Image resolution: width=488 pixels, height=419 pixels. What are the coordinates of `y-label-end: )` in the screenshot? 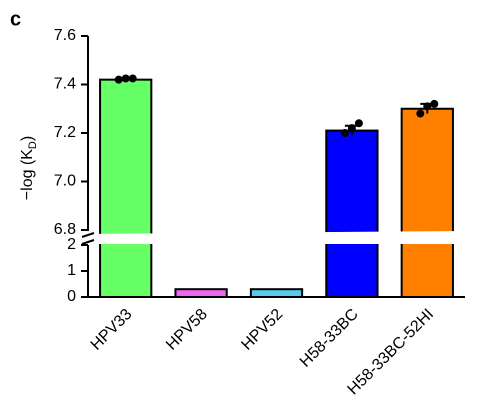 It's located at (27, 138).